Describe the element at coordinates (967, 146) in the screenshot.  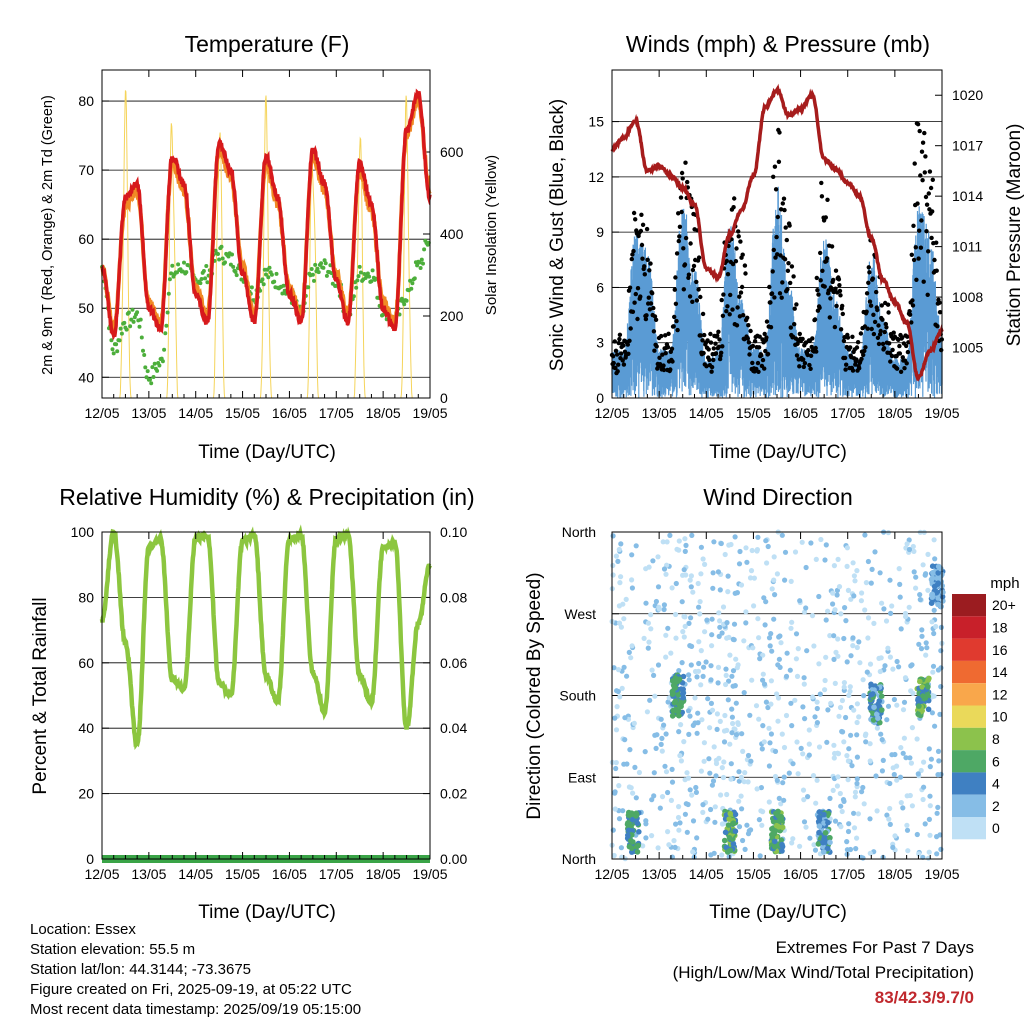
I see `winds-y2-tick-label: 1017` at that location.